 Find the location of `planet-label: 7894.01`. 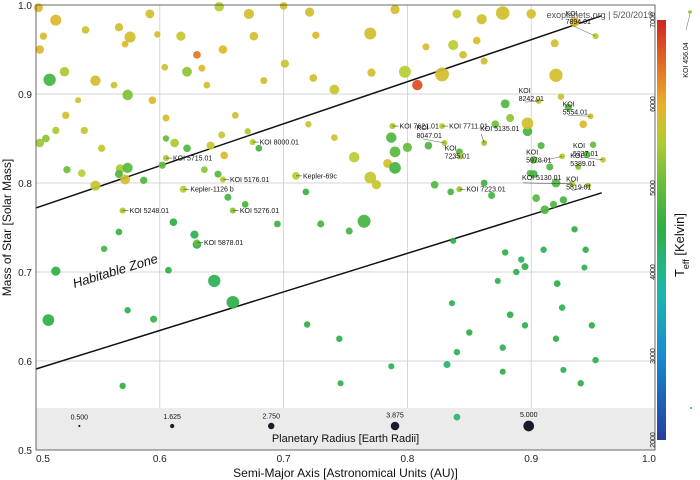

planet-label: 7894.01 is located at coordinates (578, 22).